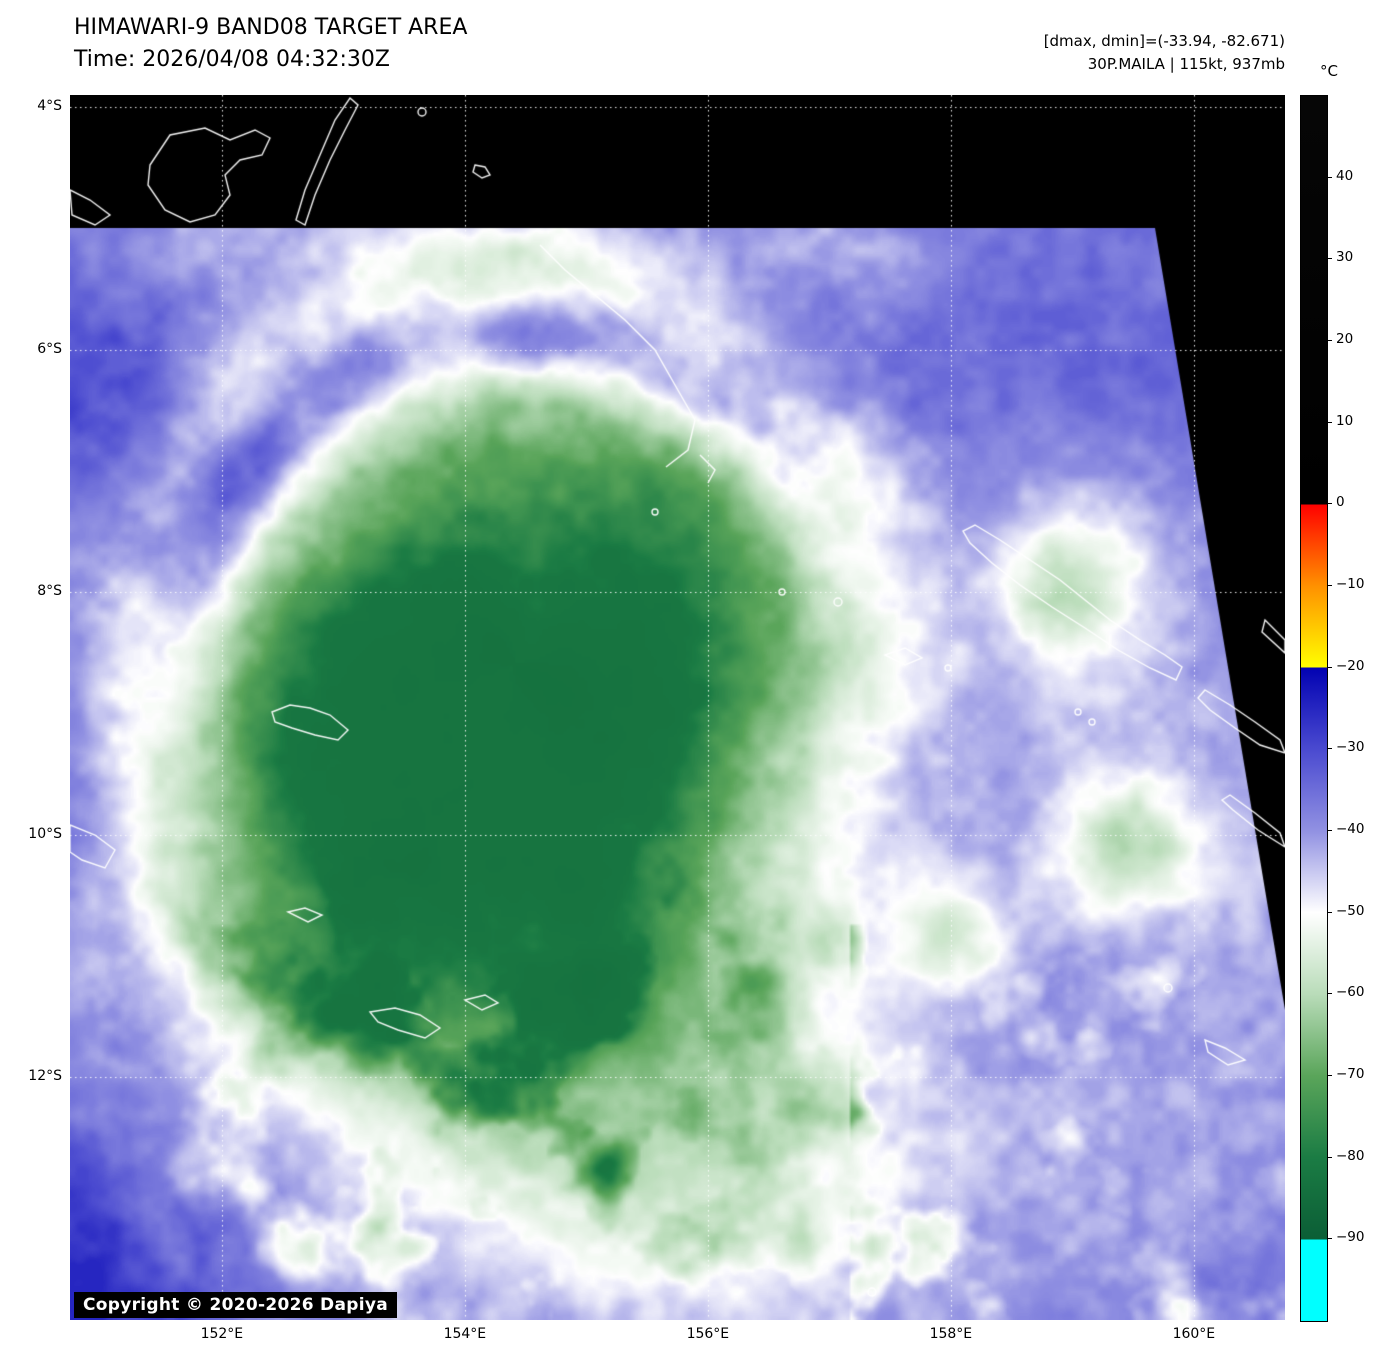 This screenshot has width=1388, height=1359. What do you see at coordinates (222, 1334) in the screenshot?
I see `lon-tick-label: 152°E` at bounding box center [222, 1334].